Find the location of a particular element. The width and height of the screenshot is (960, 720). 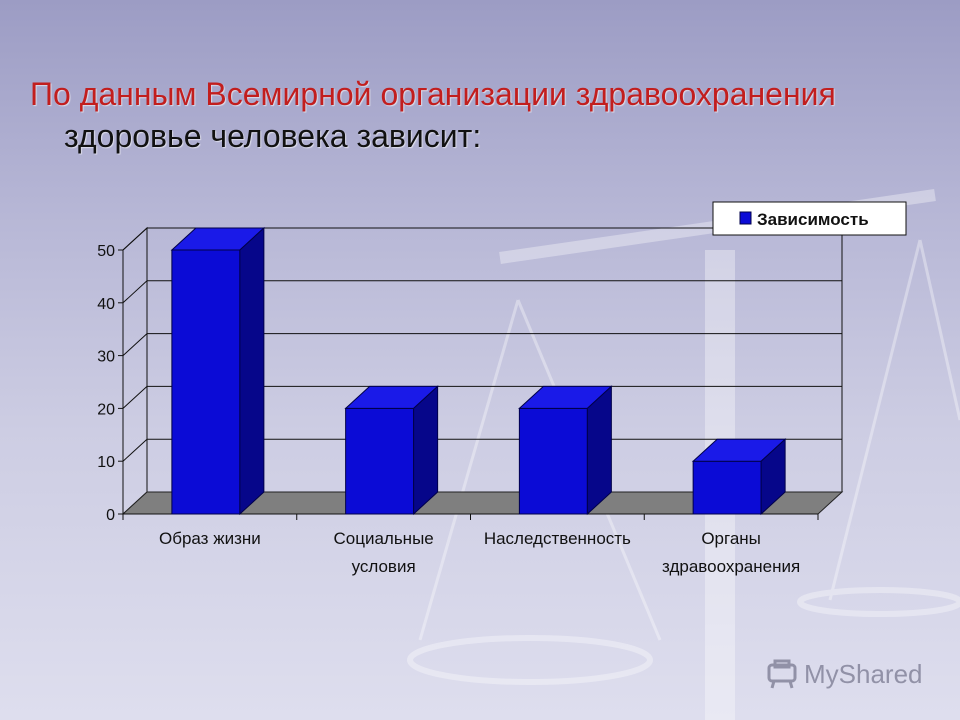

x-tick-label-1-1: условия is located at coordinates (384, 566).